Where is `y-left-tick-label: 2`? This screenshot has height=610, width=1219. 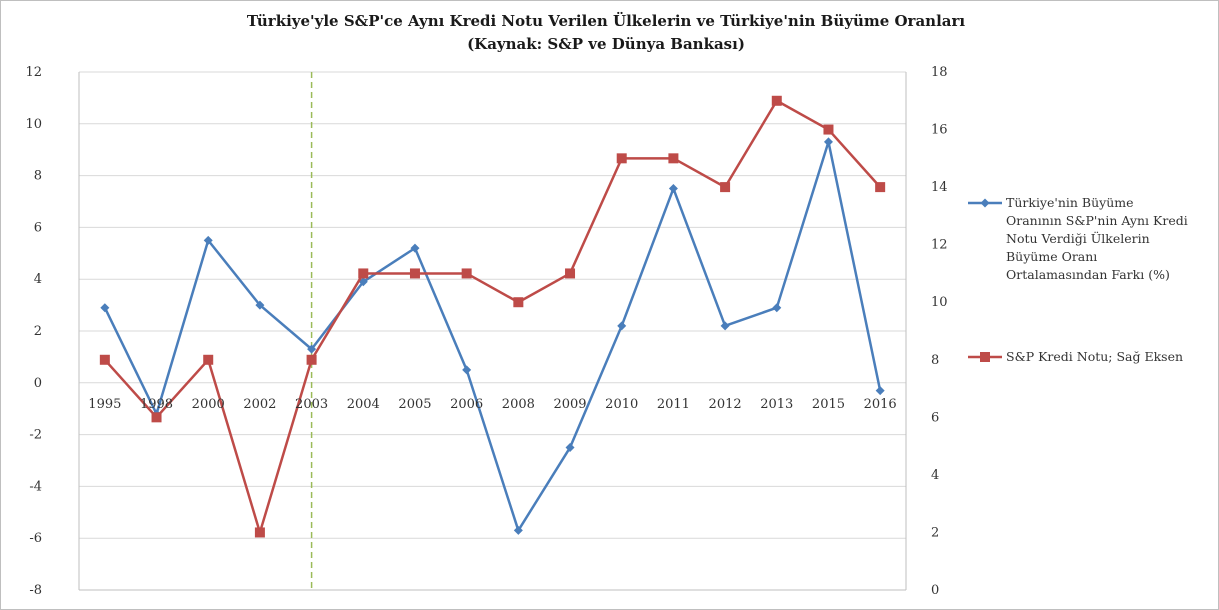 y-left-tick-label: 2 is located at coordinates (38, 331).